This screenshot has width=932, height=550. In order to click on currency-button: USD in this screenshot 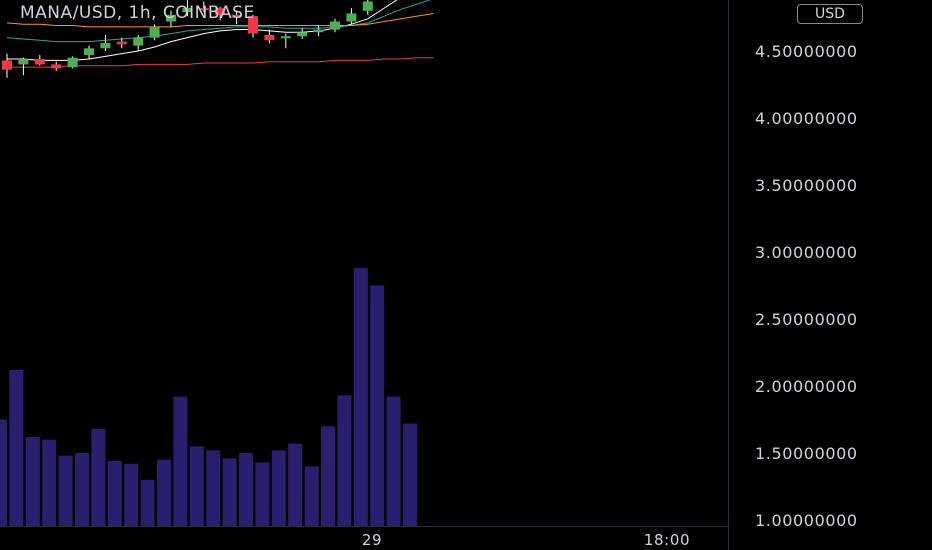, I will do `click(830, 14)`.